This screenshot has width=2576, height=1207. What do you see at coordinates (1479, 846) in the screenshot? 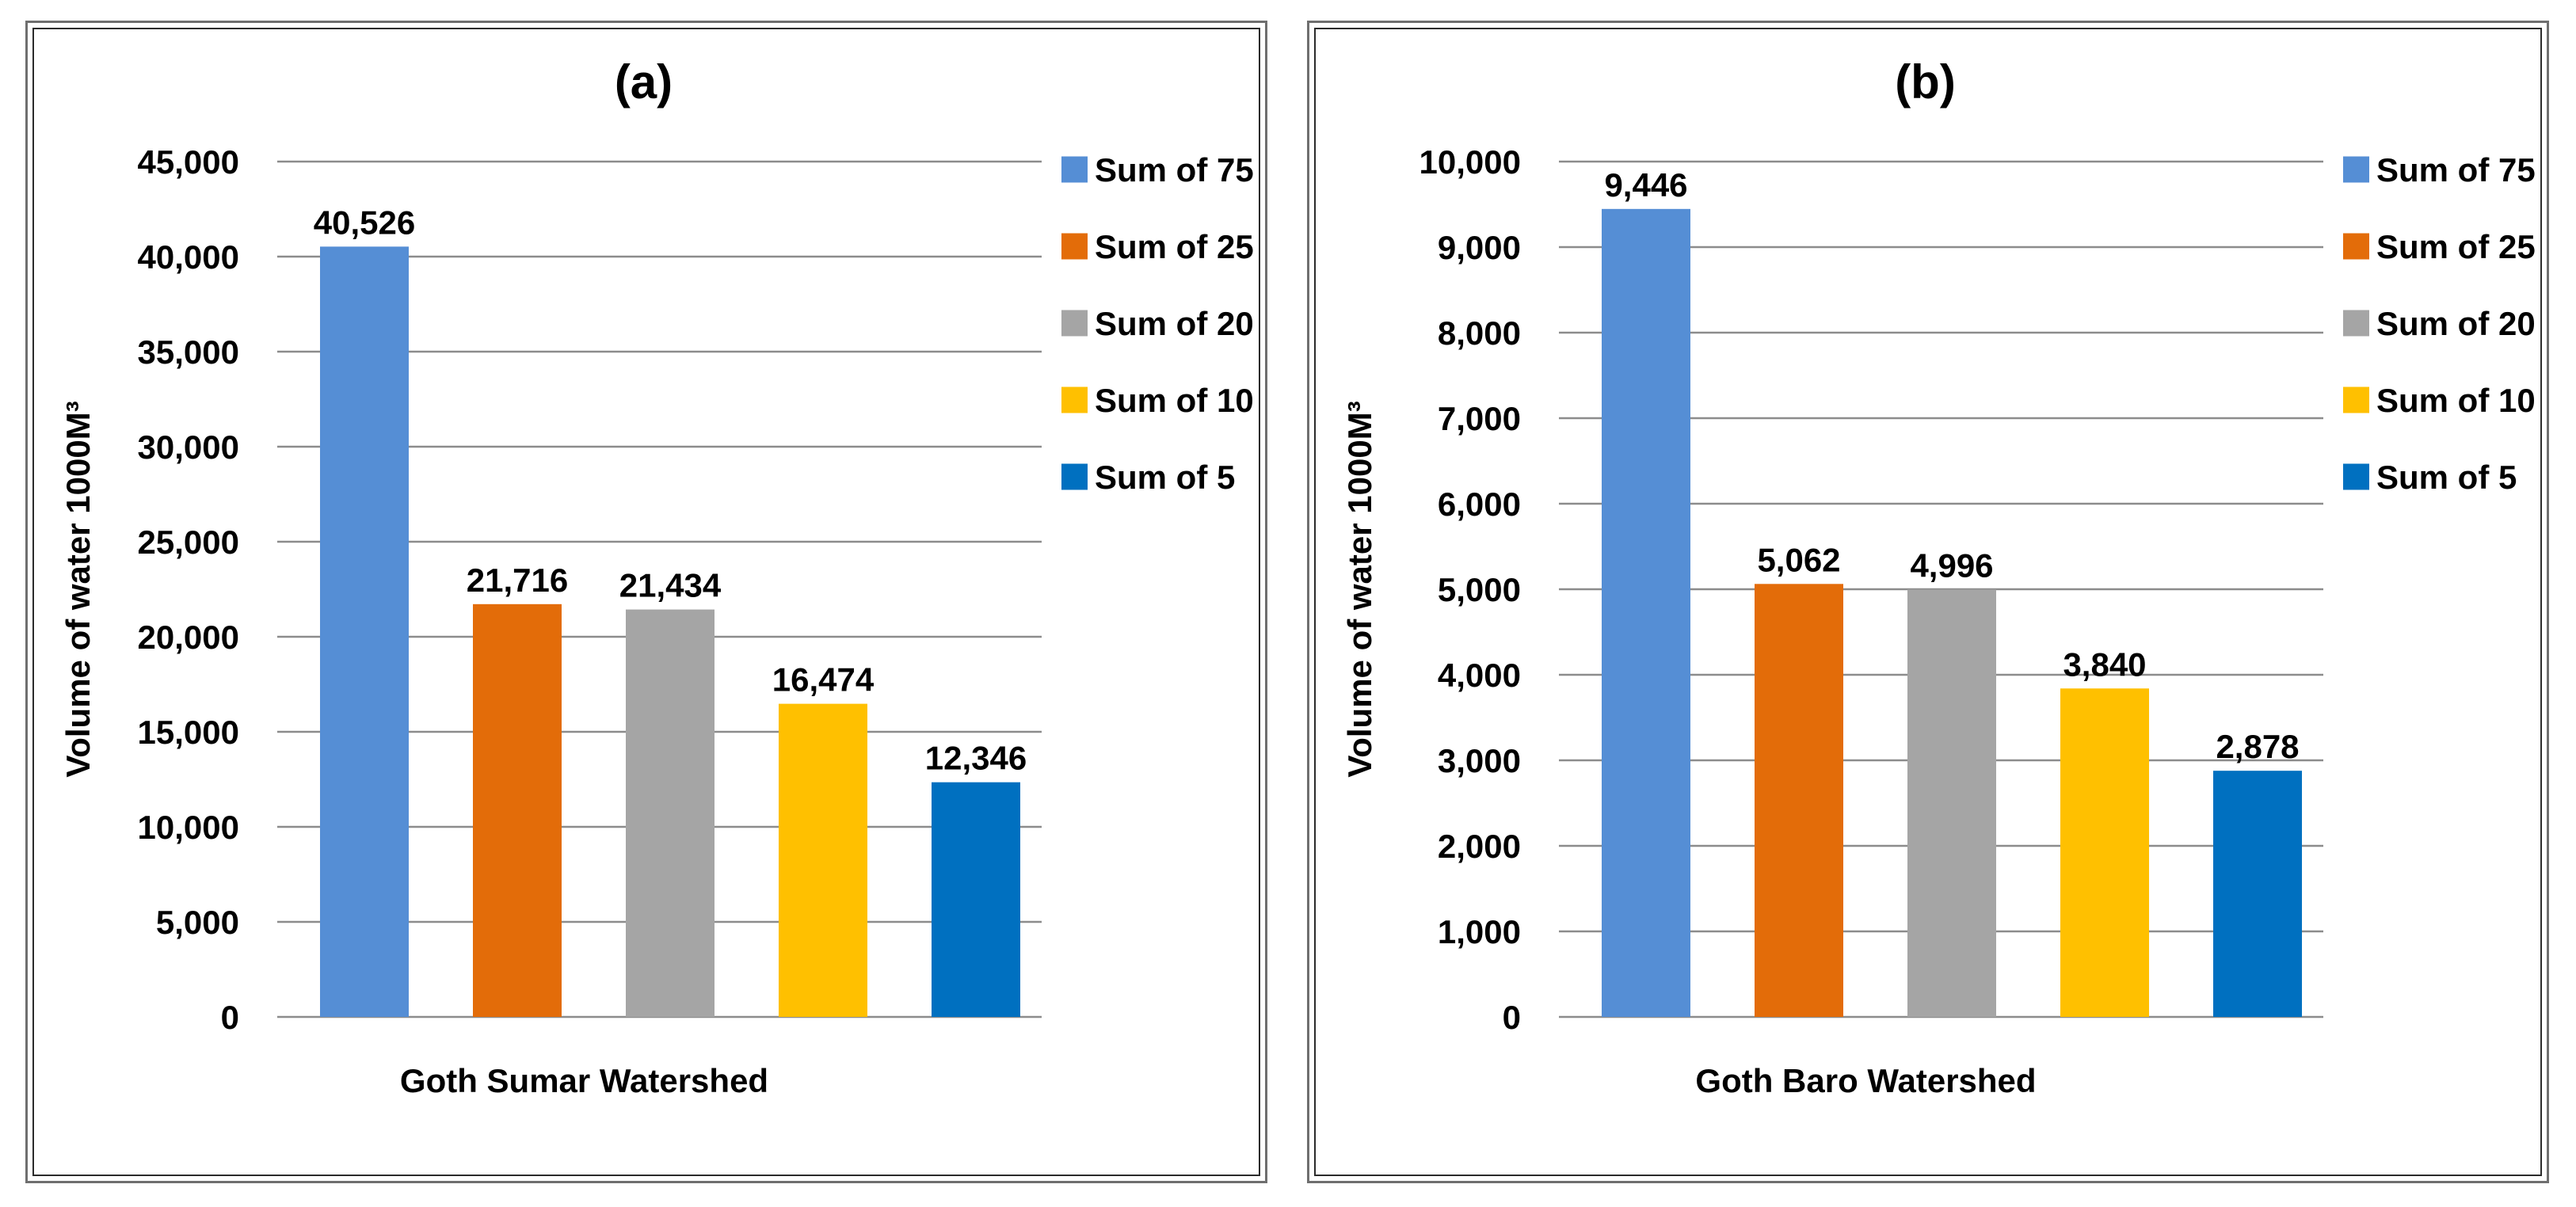
I see `y-tick-label: 2,000` at bounding box center [1479, 846].